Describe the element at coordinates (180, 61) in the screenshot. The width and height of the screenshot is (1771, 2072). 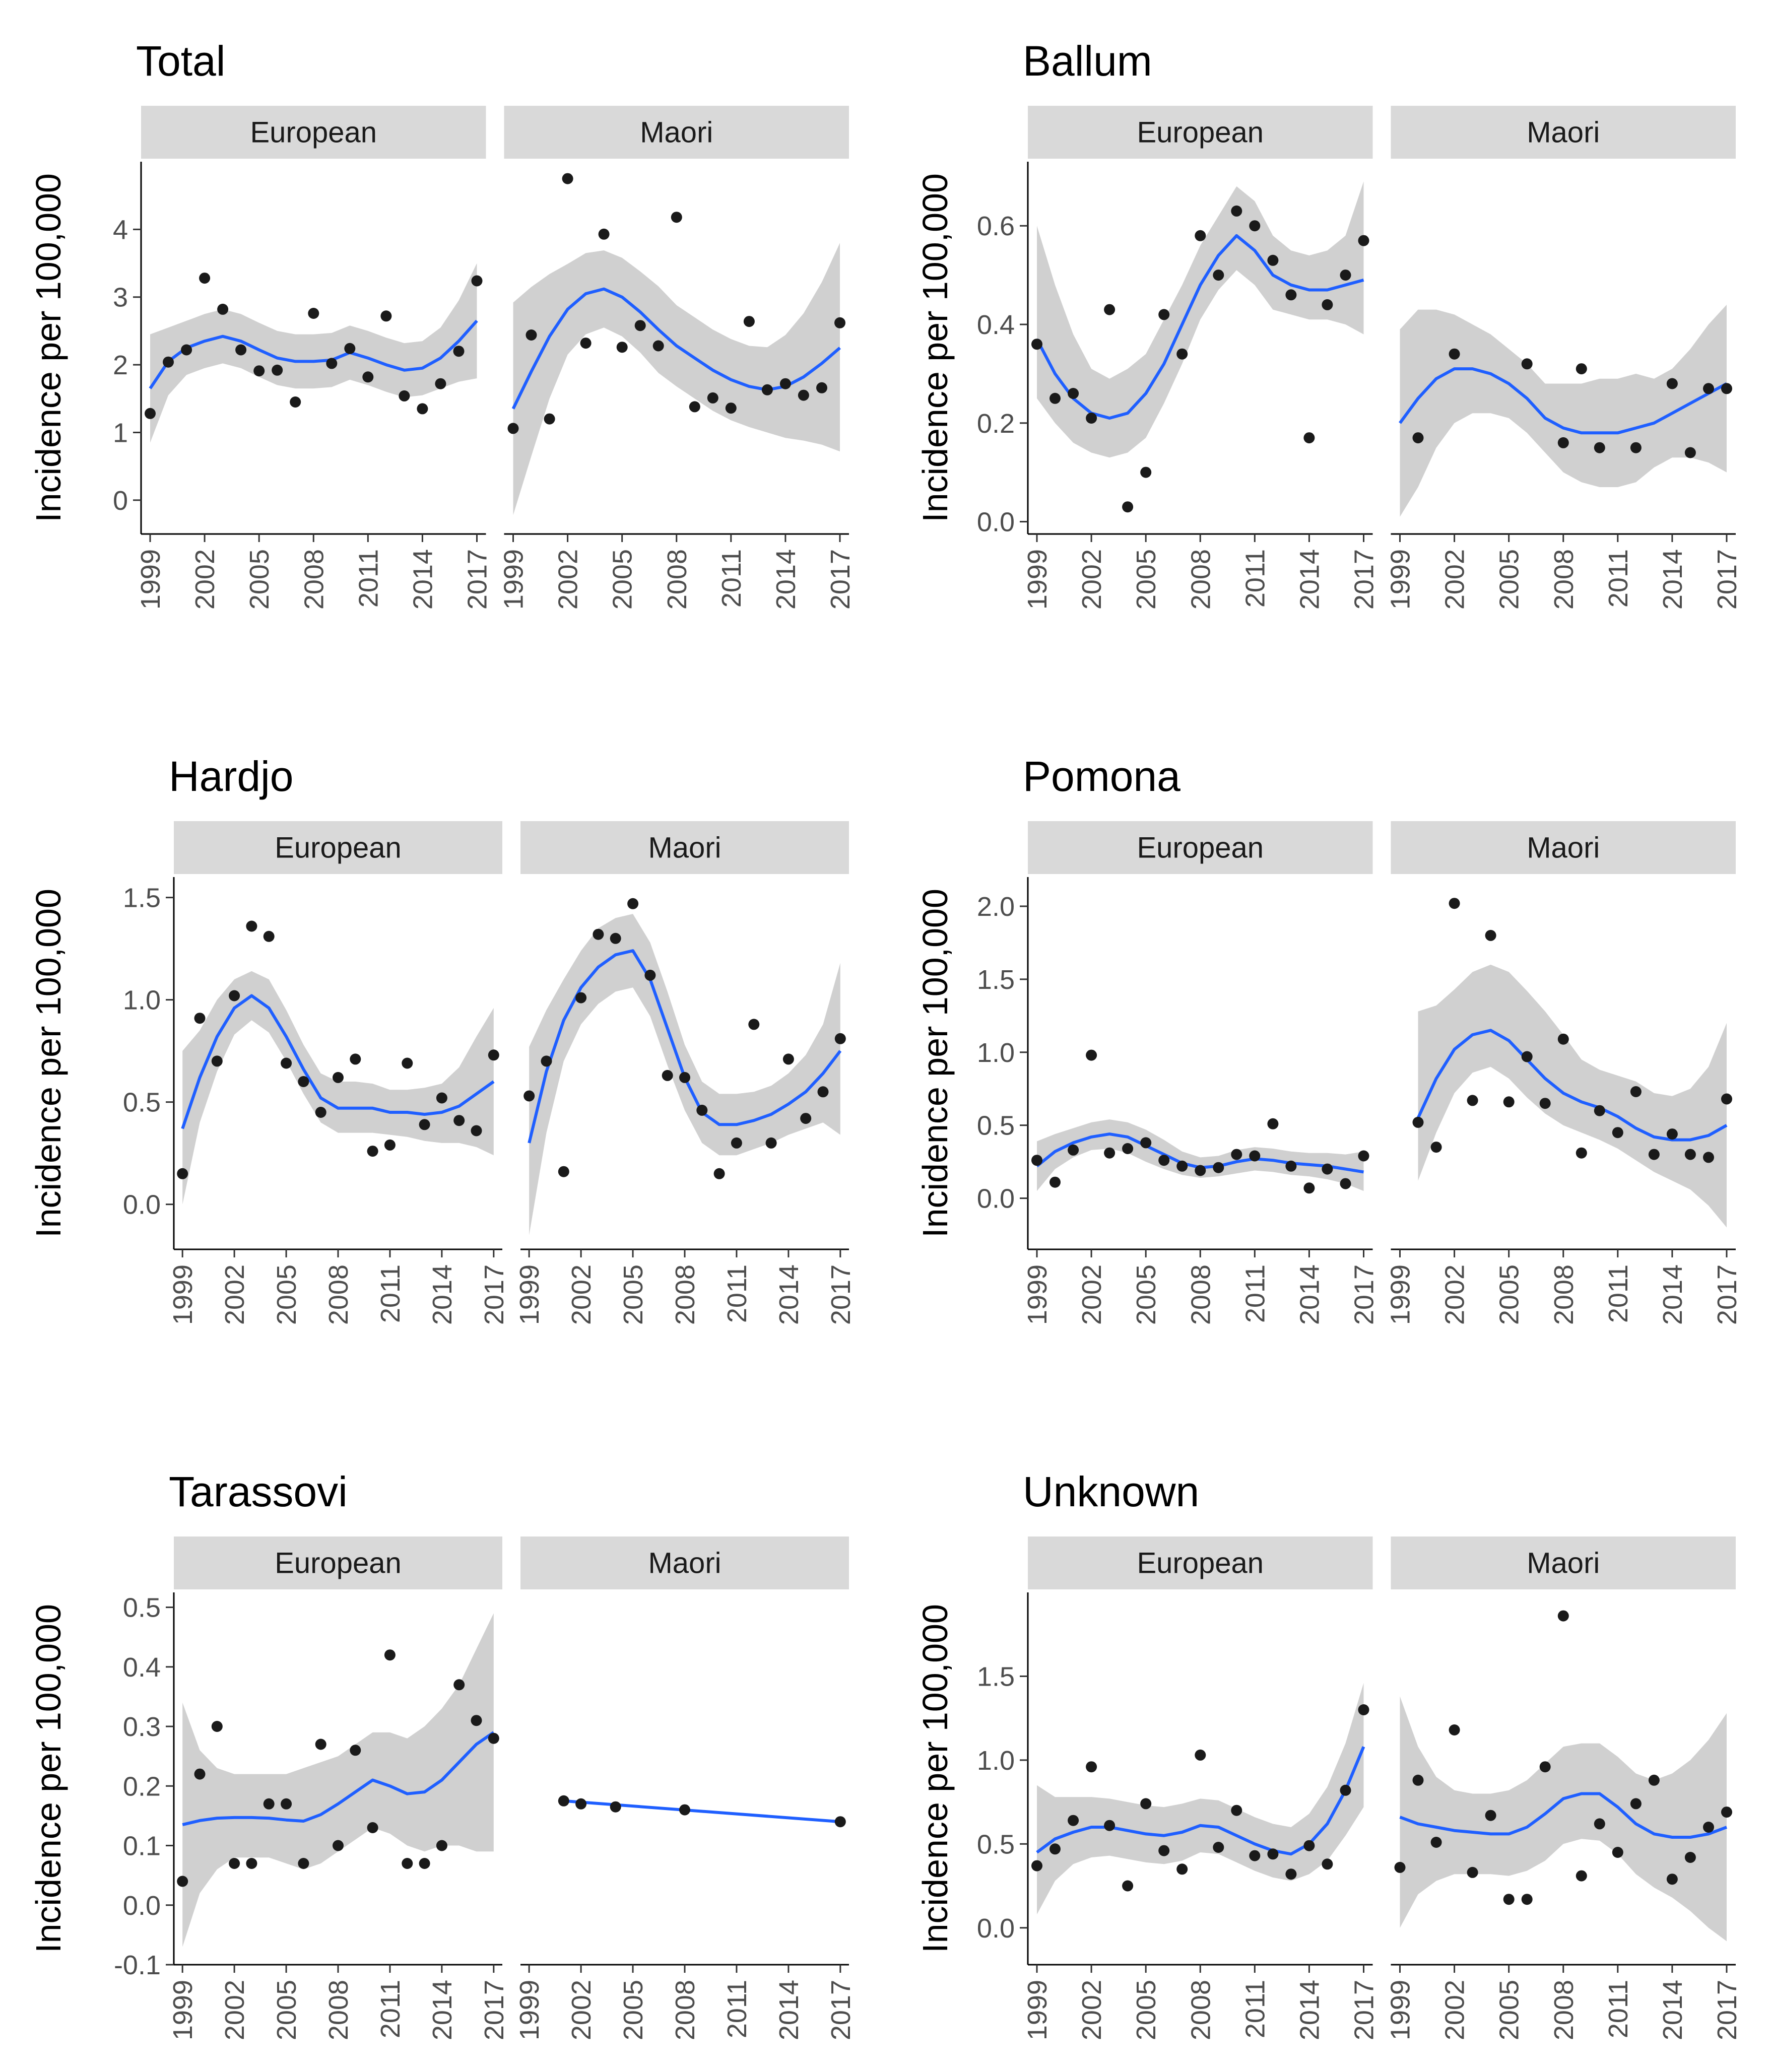
I see `chart-title: Total` at that location.